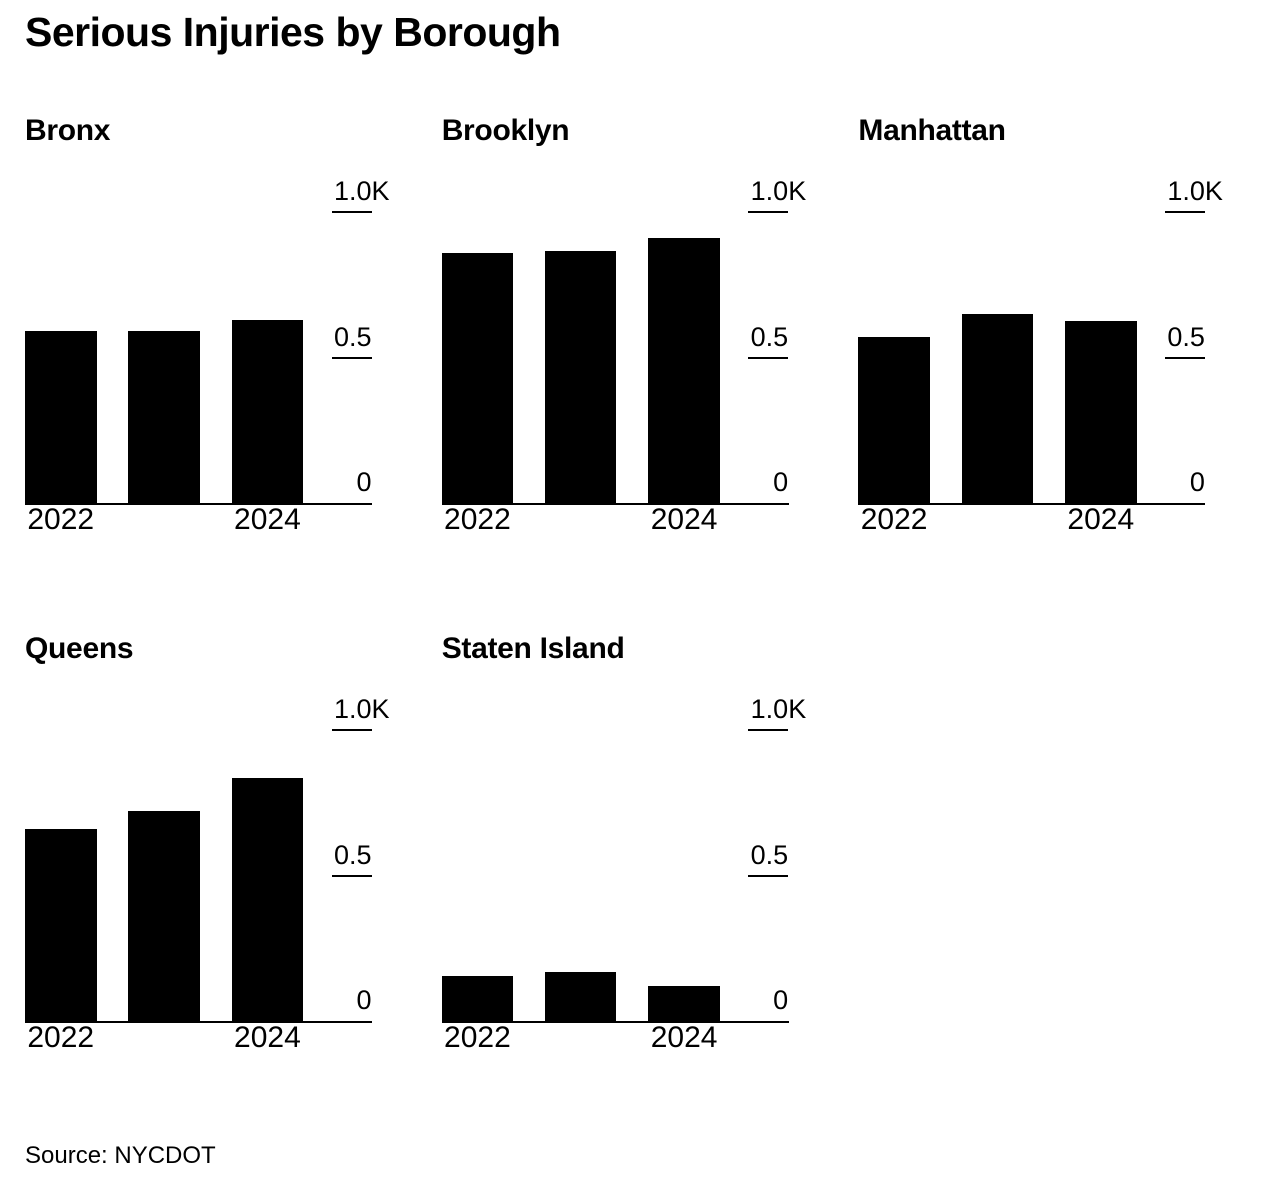 Image resolution: width=1270 pixels, height=1179 pixels. Describe the element at coordinates (68, 130) in the screenshot. I see `borough-title: Bronx` at that location.